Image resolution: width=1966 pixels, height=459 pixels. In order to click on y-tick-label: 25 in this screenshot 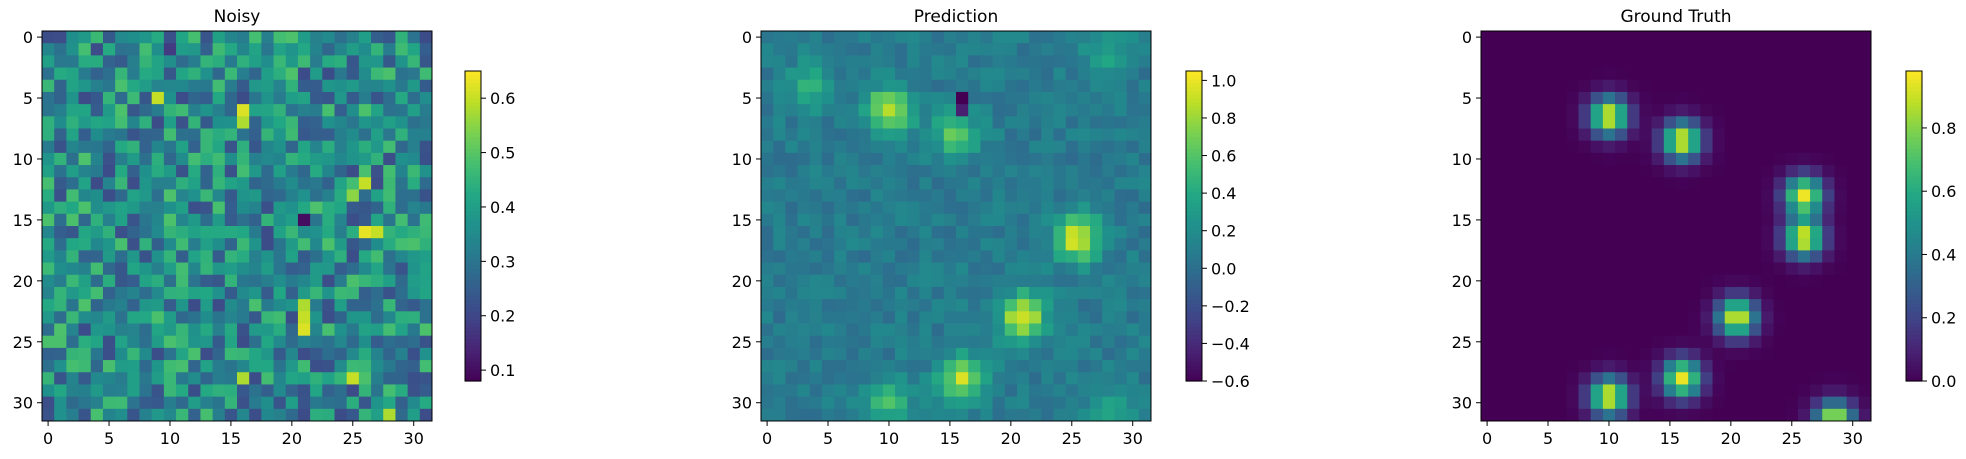, I will do `click(23, 342)`.